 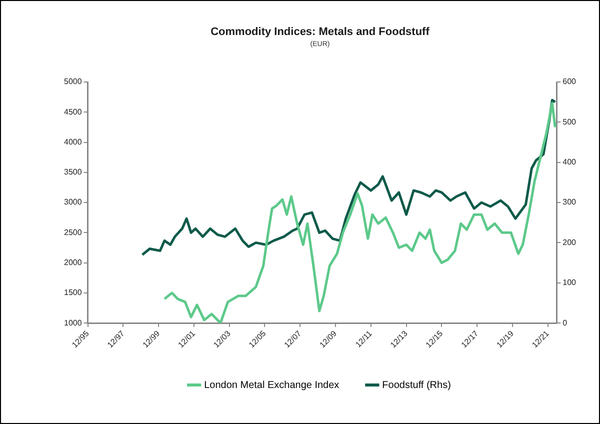 I want to click on y-tick-label: 1000, so click(x=73, y=323).